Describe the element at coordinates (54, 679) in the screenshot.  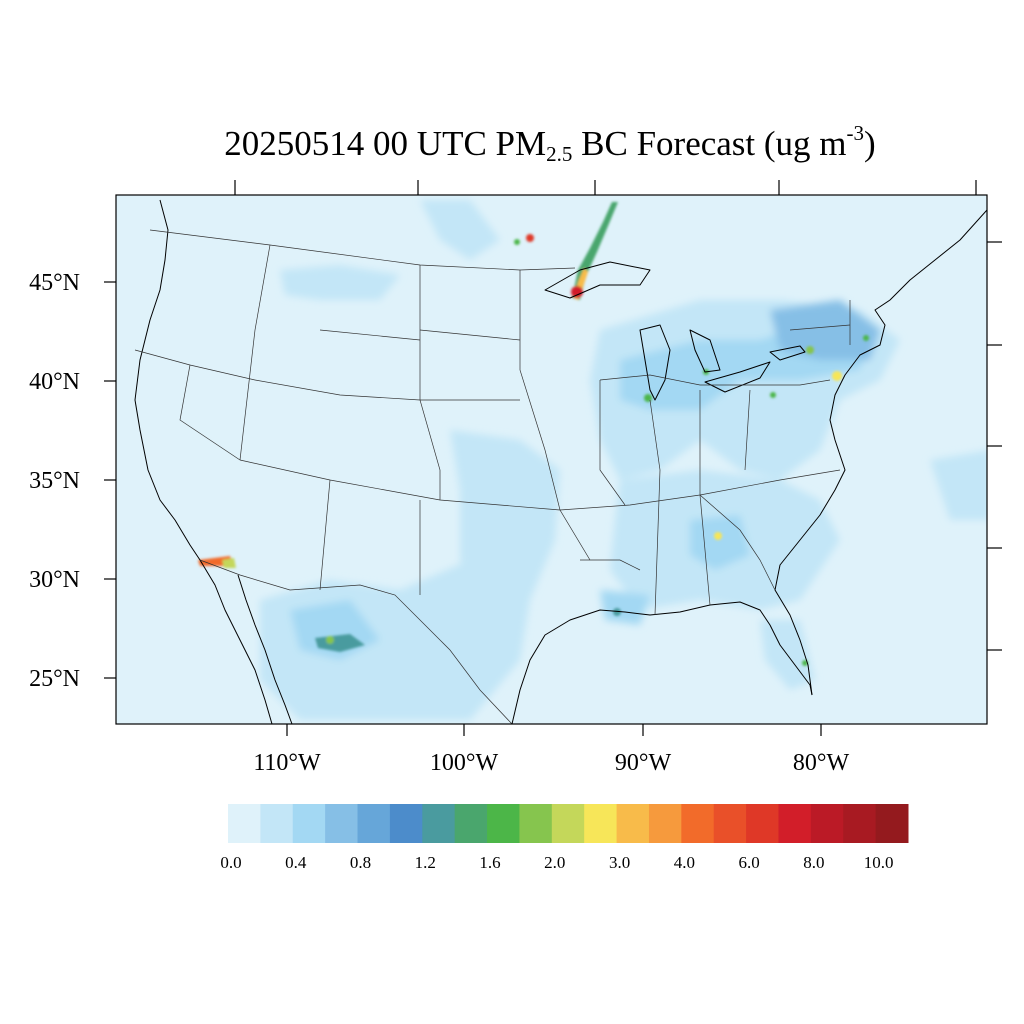
I see `lat-label-25n: 25°N` at that location.